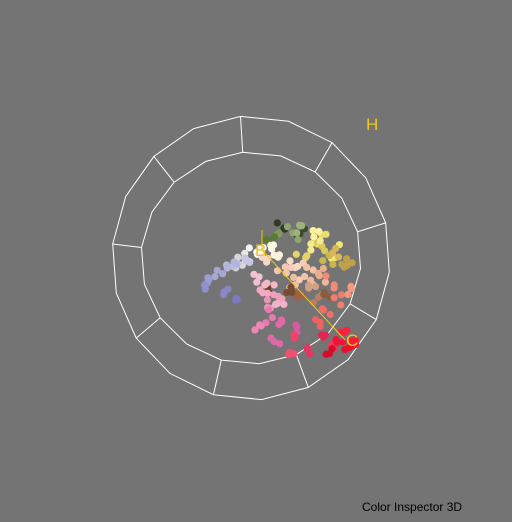 This screenshot has width=512, height=522. I want to click on axis-guides, so click(303, 285).